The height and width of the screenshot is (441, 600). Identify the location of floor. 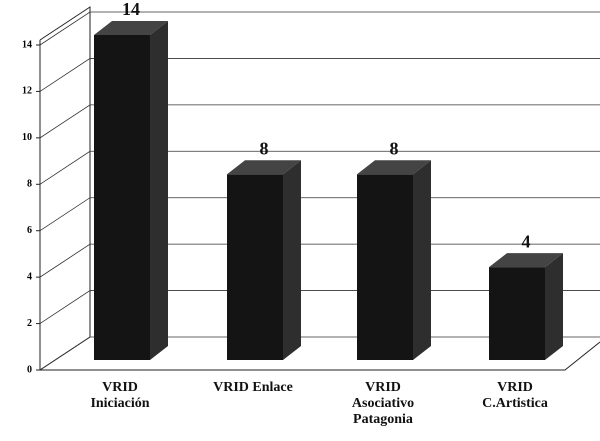
(320, 356).